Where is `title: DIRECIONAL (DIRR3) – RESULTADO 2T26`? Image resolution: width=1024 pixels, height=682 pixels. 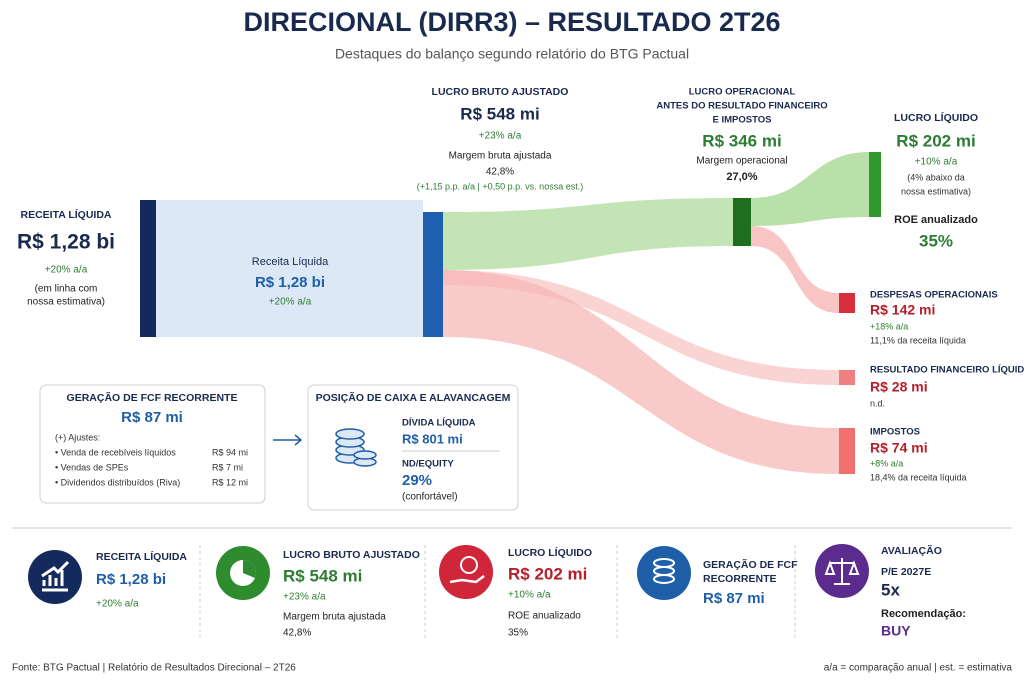 title: DIRECIONAL (DIRR3) – RESULTADO 2T26 is located at coordinates (511, 22).